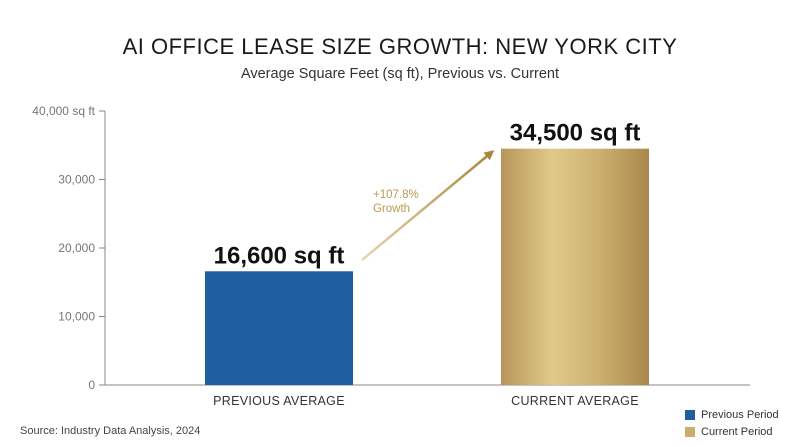  What do you see at coordinates (76, 180) in the screenshot?
I see `y-tick-label: 30,000` at bounding box center [76, 180].